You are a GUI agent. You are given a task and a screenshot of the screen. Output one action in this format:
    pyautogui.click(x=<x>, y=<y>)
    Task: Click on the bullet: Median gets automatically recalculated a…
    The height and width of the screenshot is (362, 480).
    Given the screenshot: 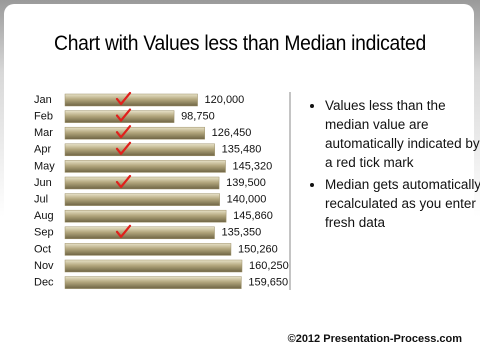 What is the action you would take?
    pyautogui.click(x=402, y=203)
    